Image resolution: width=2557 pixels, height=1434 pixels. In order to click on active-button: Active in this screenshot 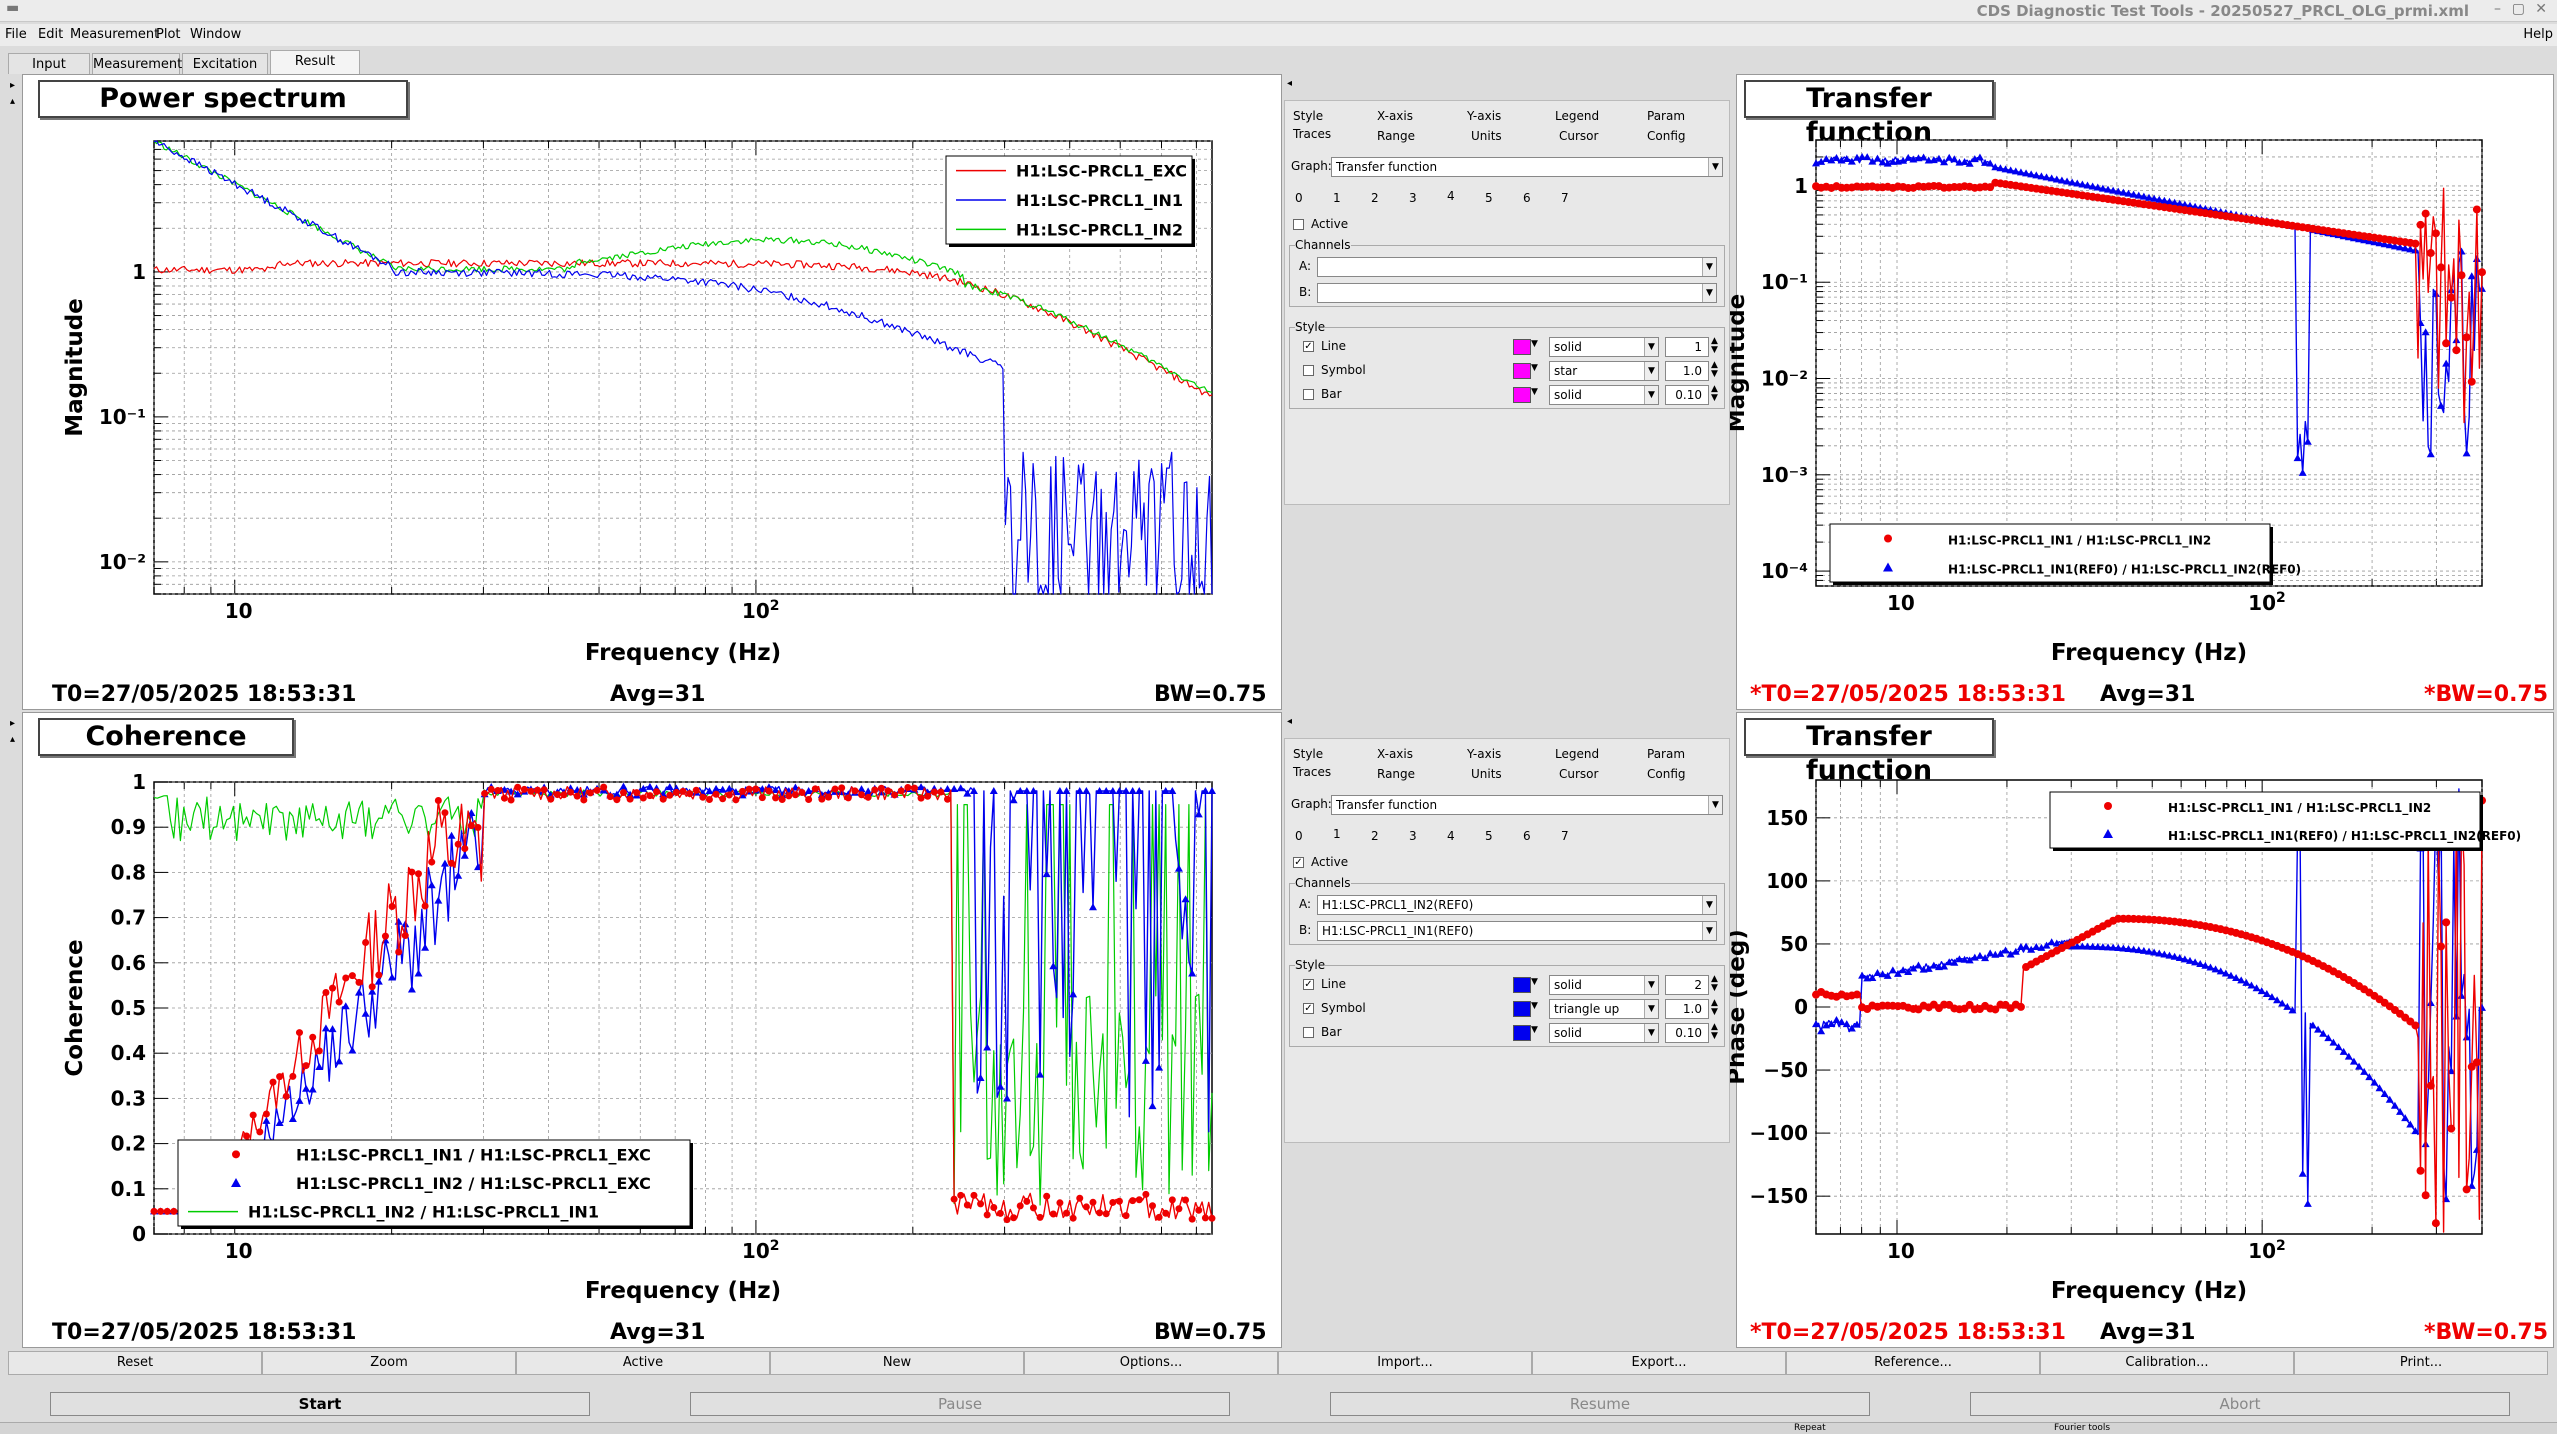, I will do `click(643, 1363)`.